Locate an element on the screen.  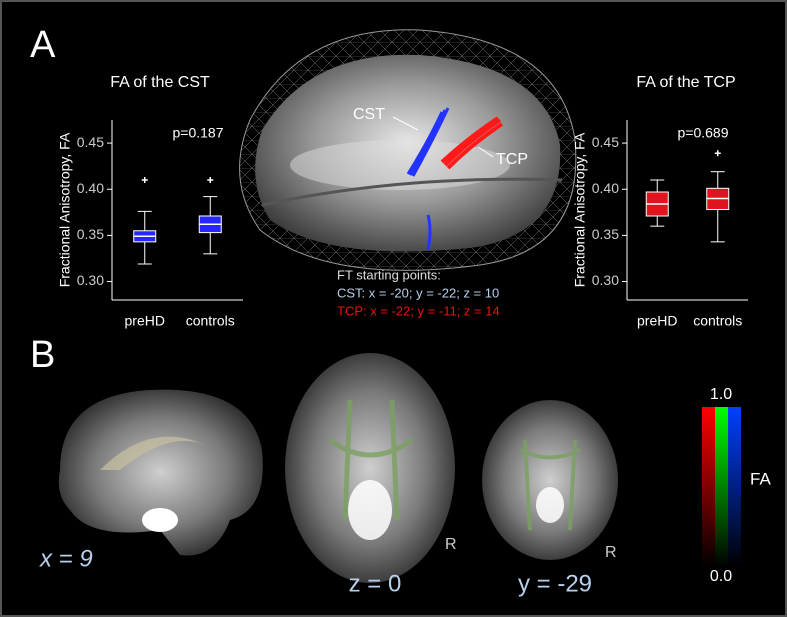
ft-heading: FT starting points: is located at coordinates (389, 274).